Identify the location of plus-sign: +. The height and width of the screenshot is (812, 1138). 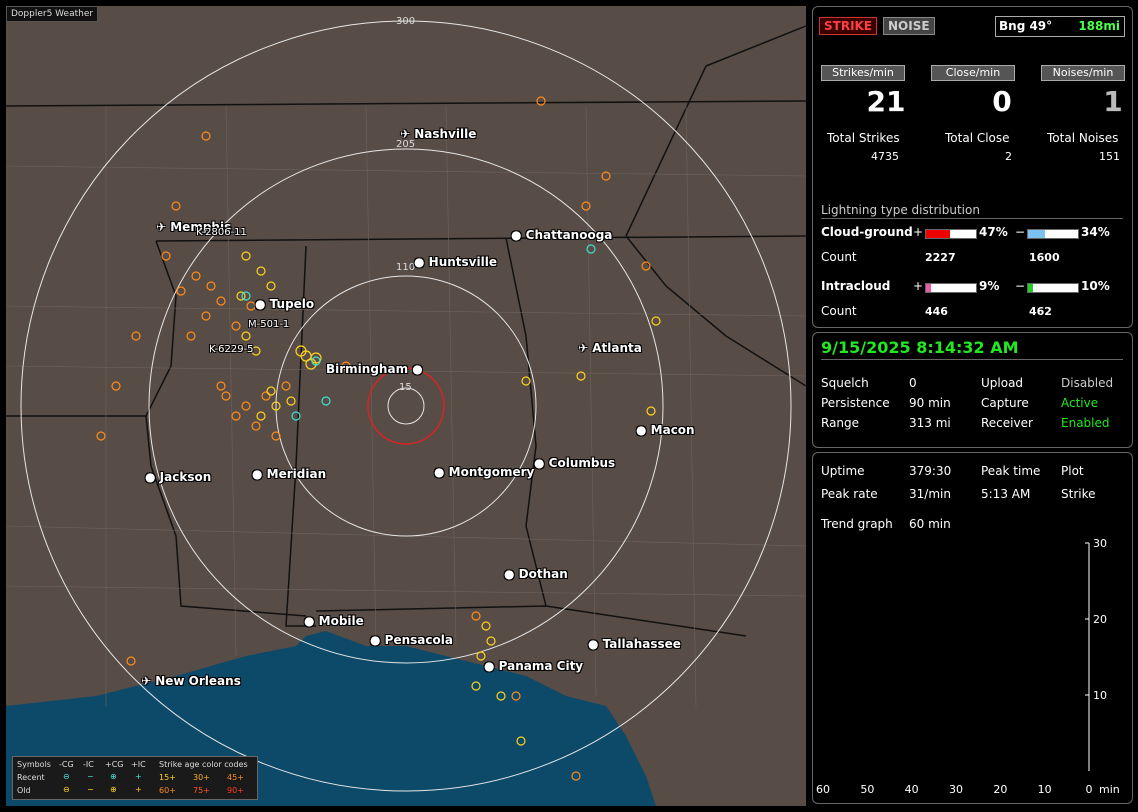
(918, 232).